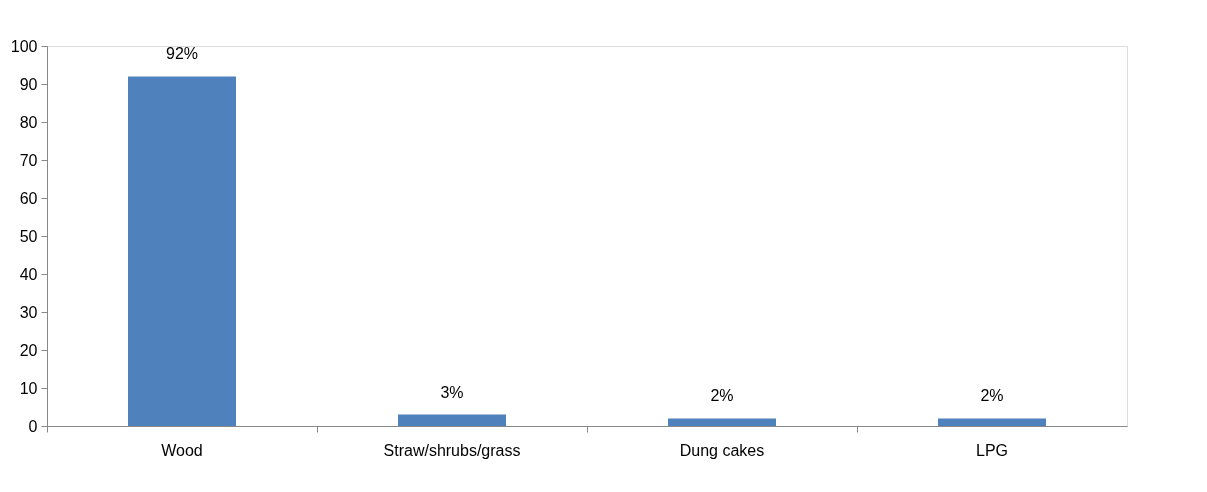 This screenshot has height=492, width=1207. Describe the element at coordinates (24, 46) in the screenshot. I see `y-tick-label: 100` at that location.